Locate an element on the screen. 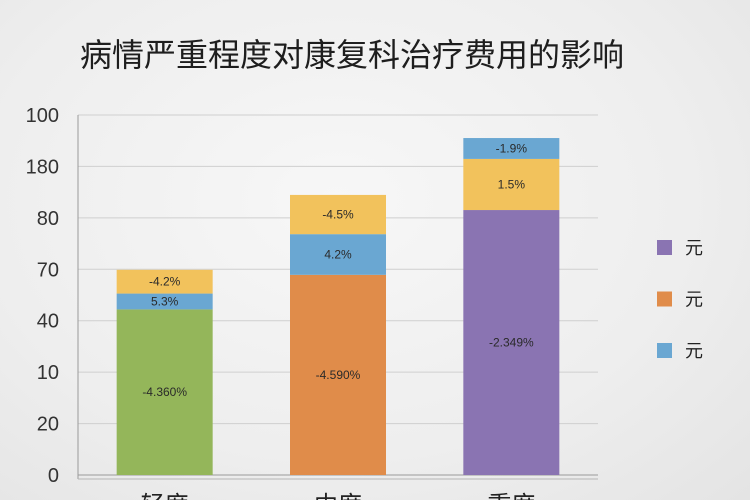 Image resolution: width=750 pixels, height=500 pixels. data-label: 5.3% is located at coordinates (165, 301).